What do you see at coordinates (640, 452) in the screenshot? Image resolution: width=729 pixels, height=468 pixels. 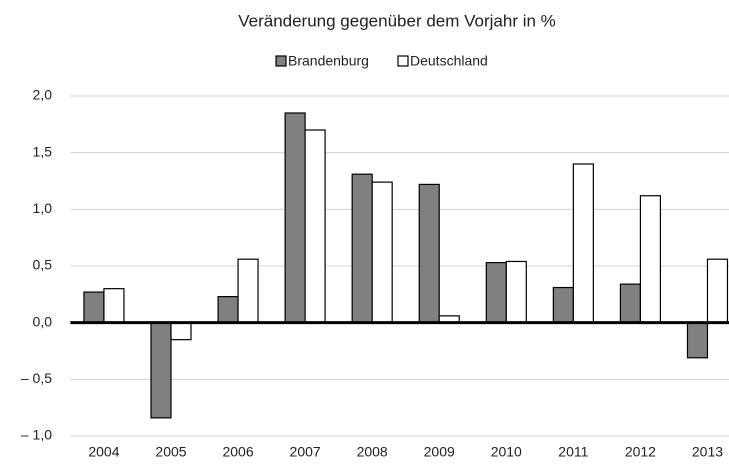 I see `x-tick-label: 2012` at bounding box center [640, 452].